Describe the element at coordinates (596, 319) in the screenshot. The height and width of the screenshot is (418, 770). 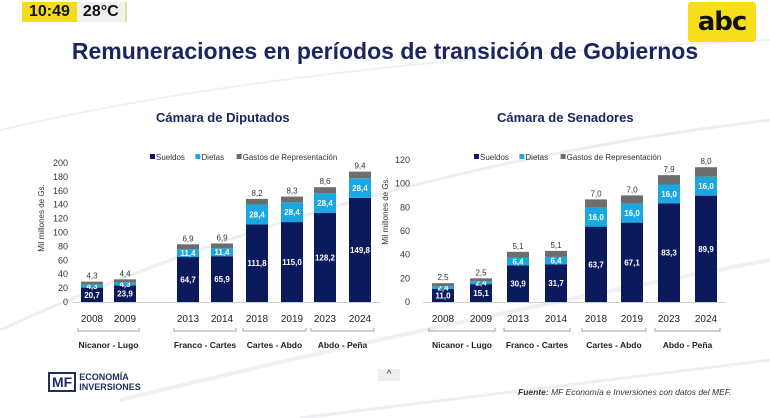
I see `x-tick-label: 2018` at that location.